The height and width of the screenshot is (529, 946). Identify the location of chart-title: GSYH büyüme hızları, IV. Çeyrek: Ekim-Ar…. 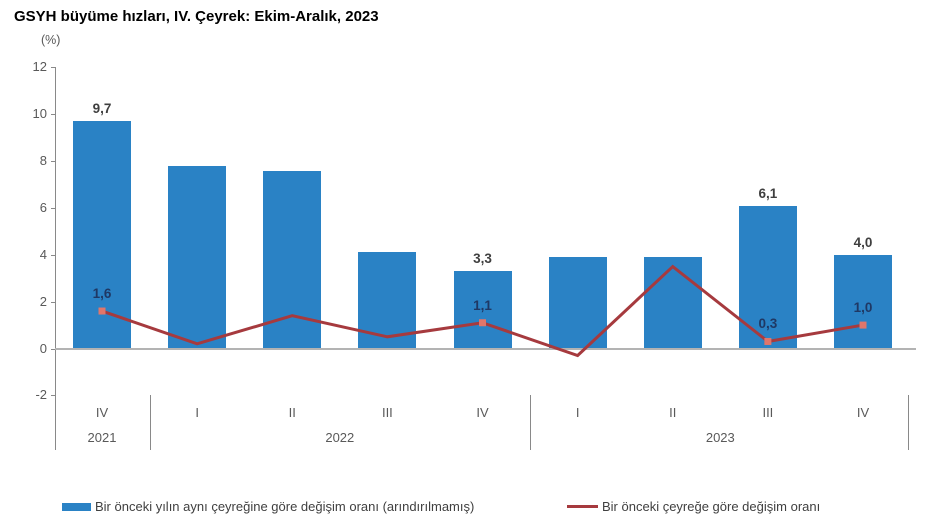
(196, 16).